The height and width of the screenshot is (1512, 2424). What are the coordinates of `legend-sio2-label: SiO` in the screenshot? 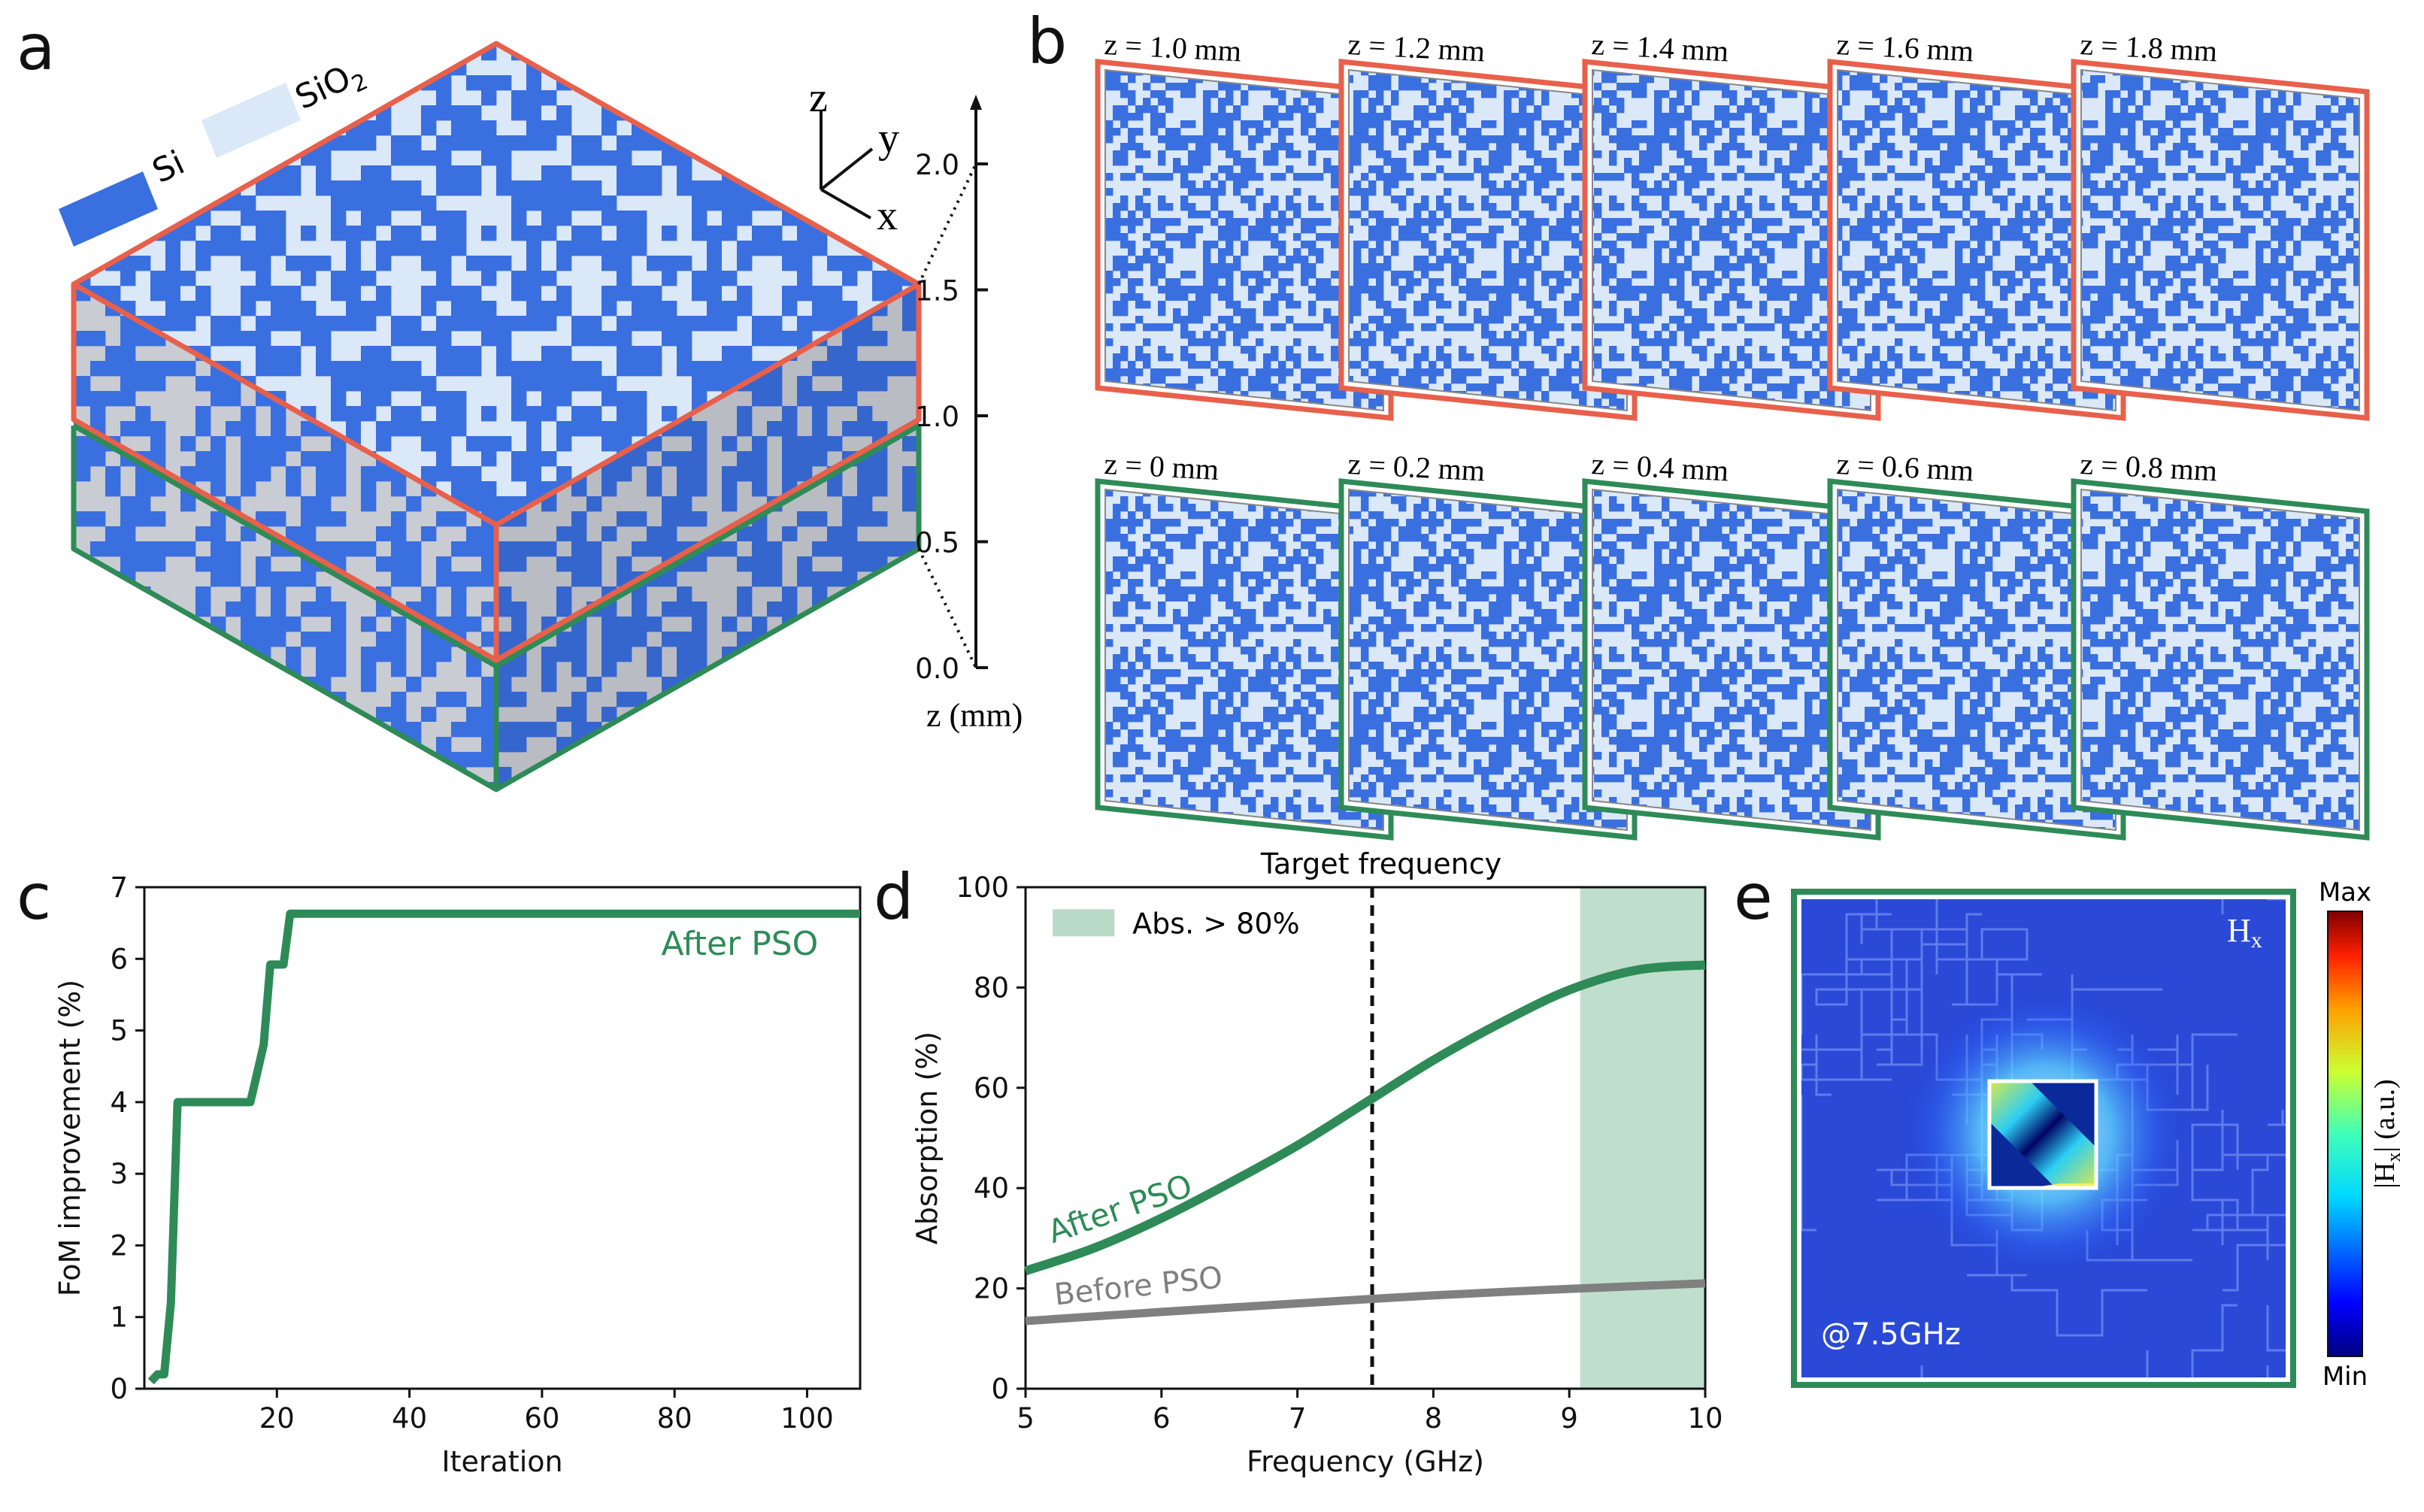 It's located at (322, 88).